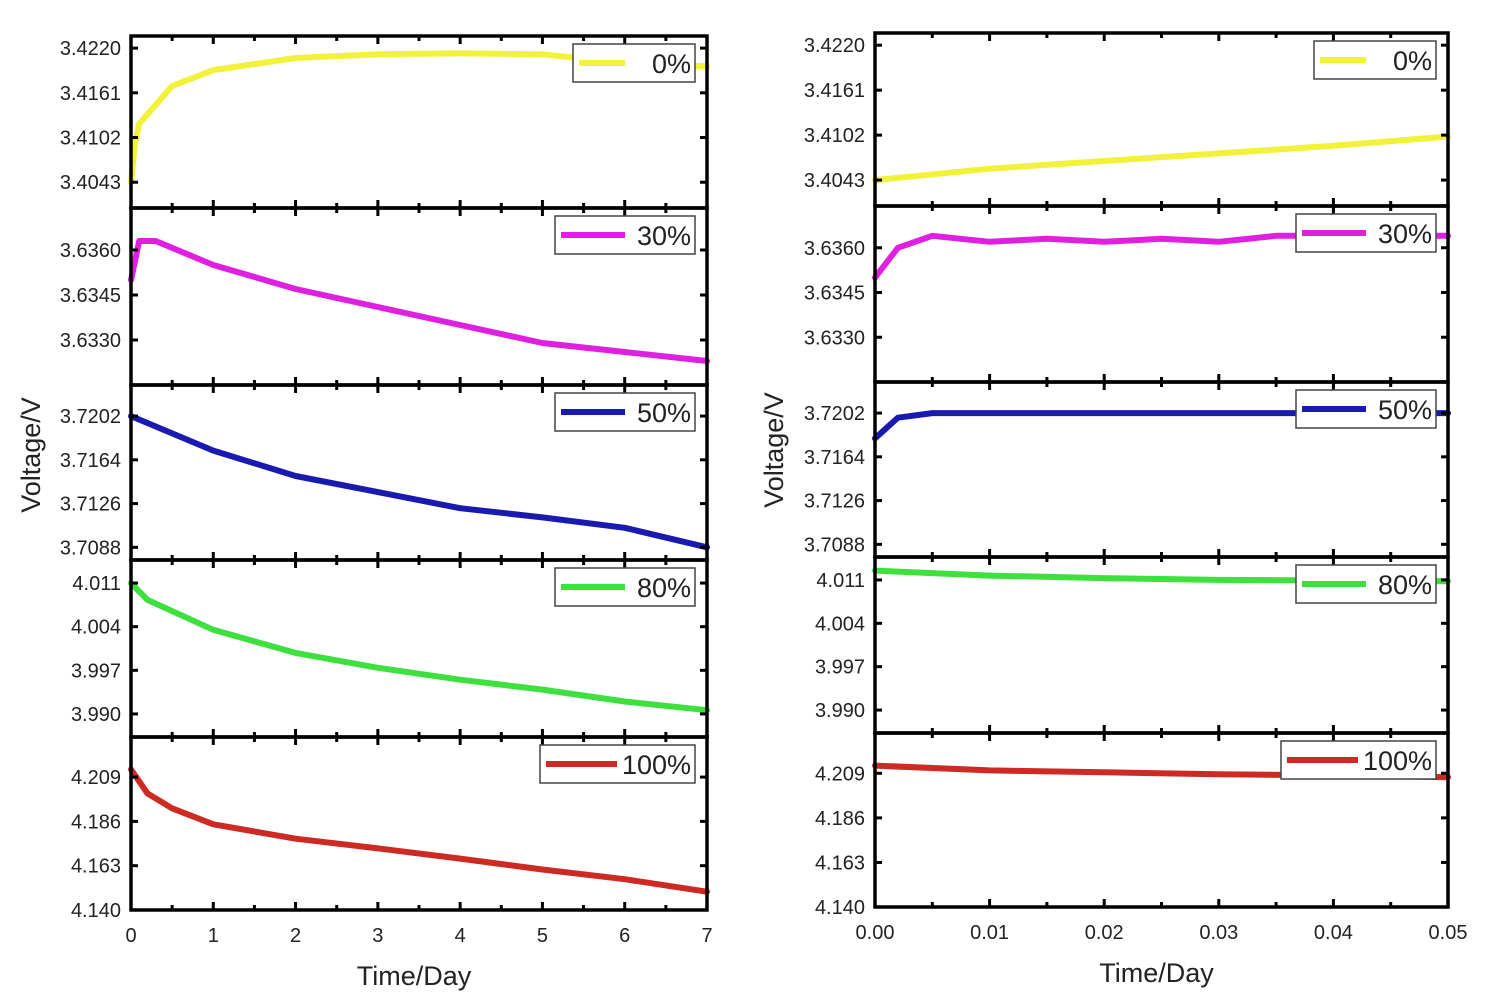  What do you see at coordinates (130, 936) in the screenshot?
I see `x-tick-label: 0` at bounding box center [130, 936].